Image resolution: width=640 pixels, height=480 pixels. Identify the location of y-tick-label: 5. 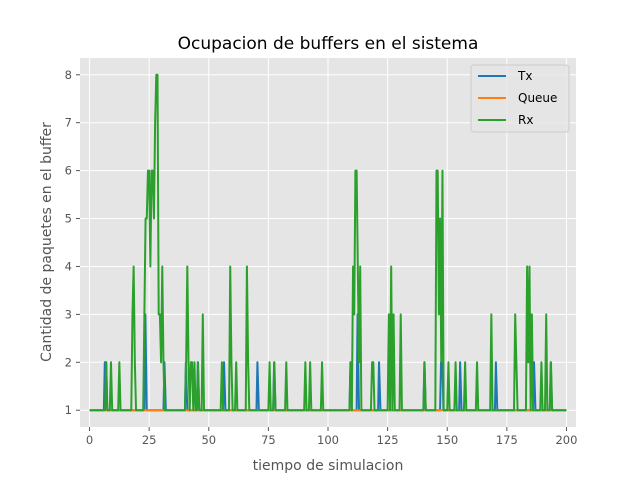
(68, 219).